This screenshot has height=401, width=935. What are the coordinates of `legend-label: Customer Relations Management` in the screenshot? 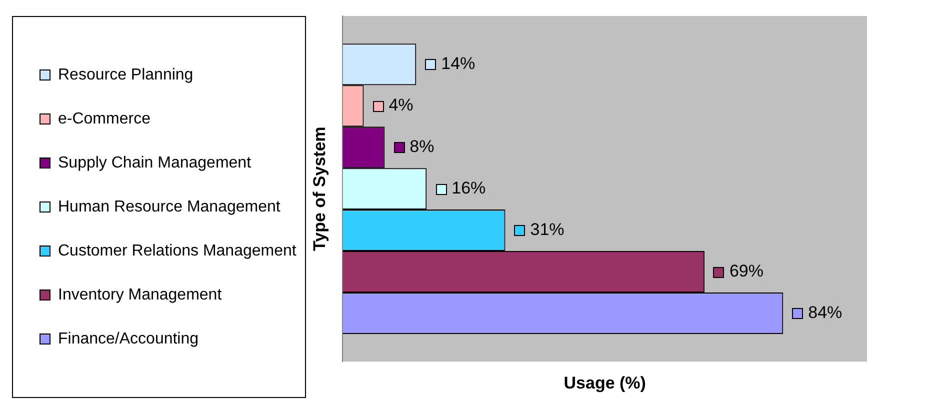 It's located at (177, 251).